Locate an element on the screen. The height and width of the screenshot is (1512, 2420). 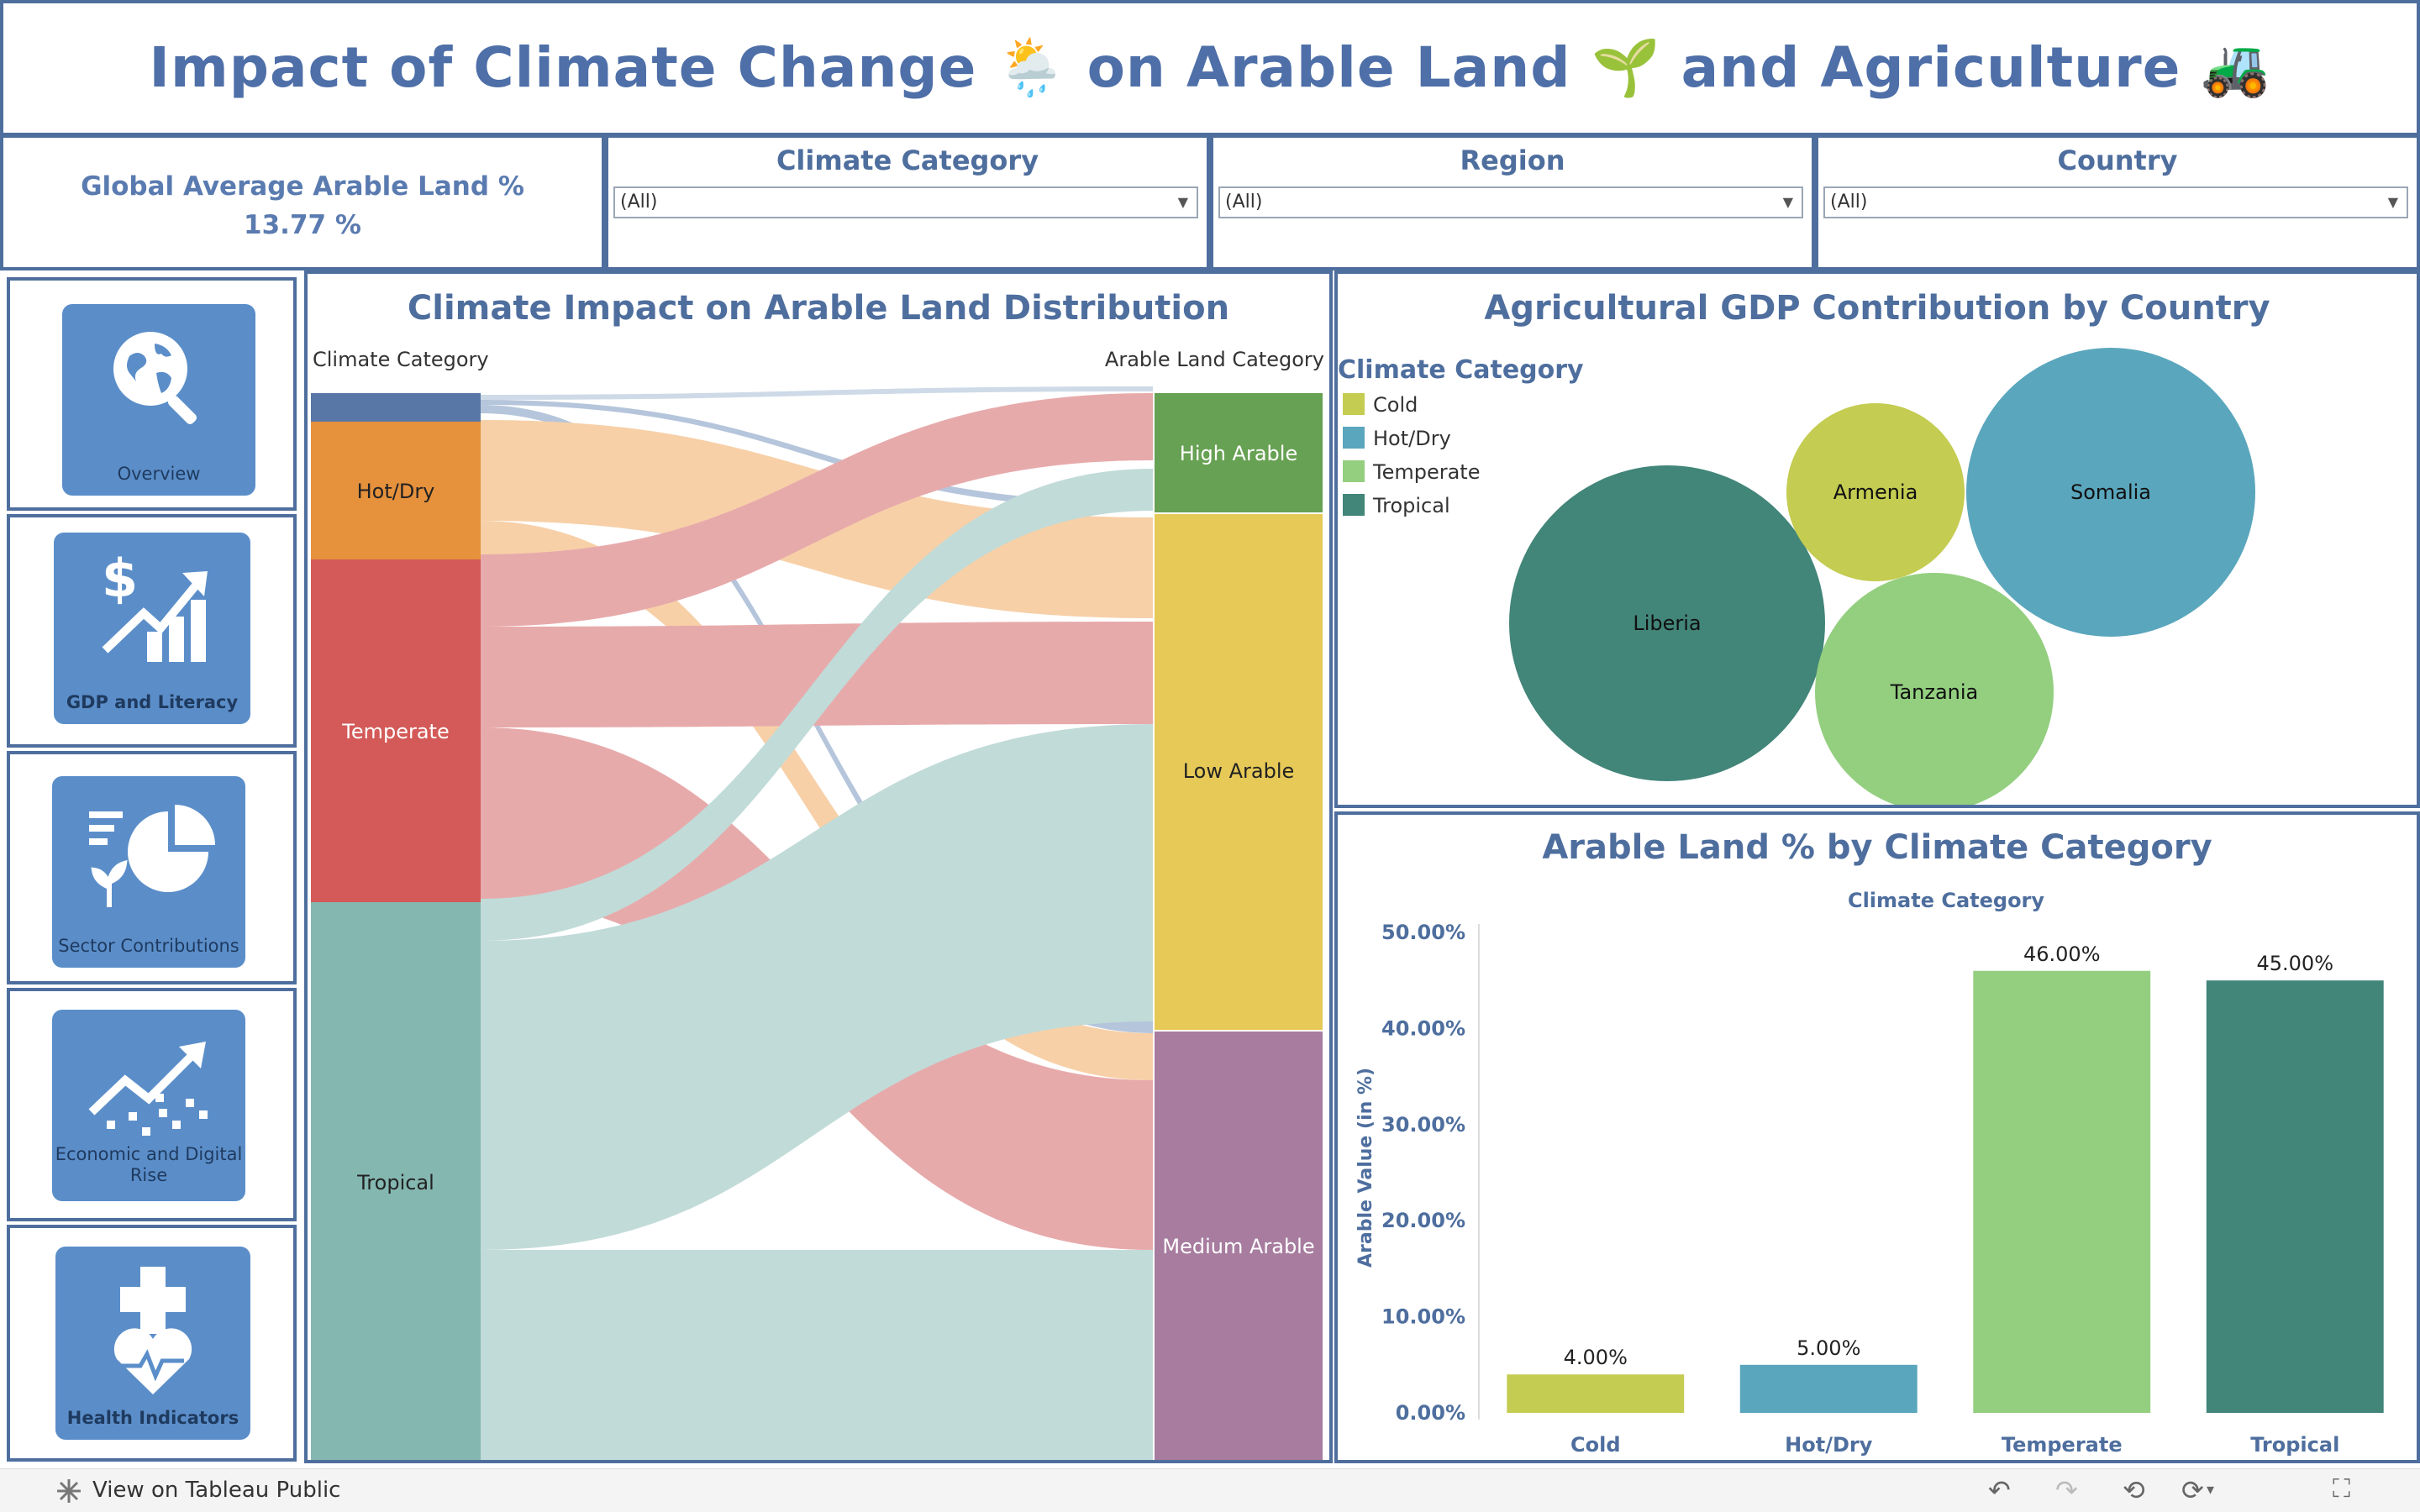
legend-label-cold: Cold is located at coordinates (1395, 405).